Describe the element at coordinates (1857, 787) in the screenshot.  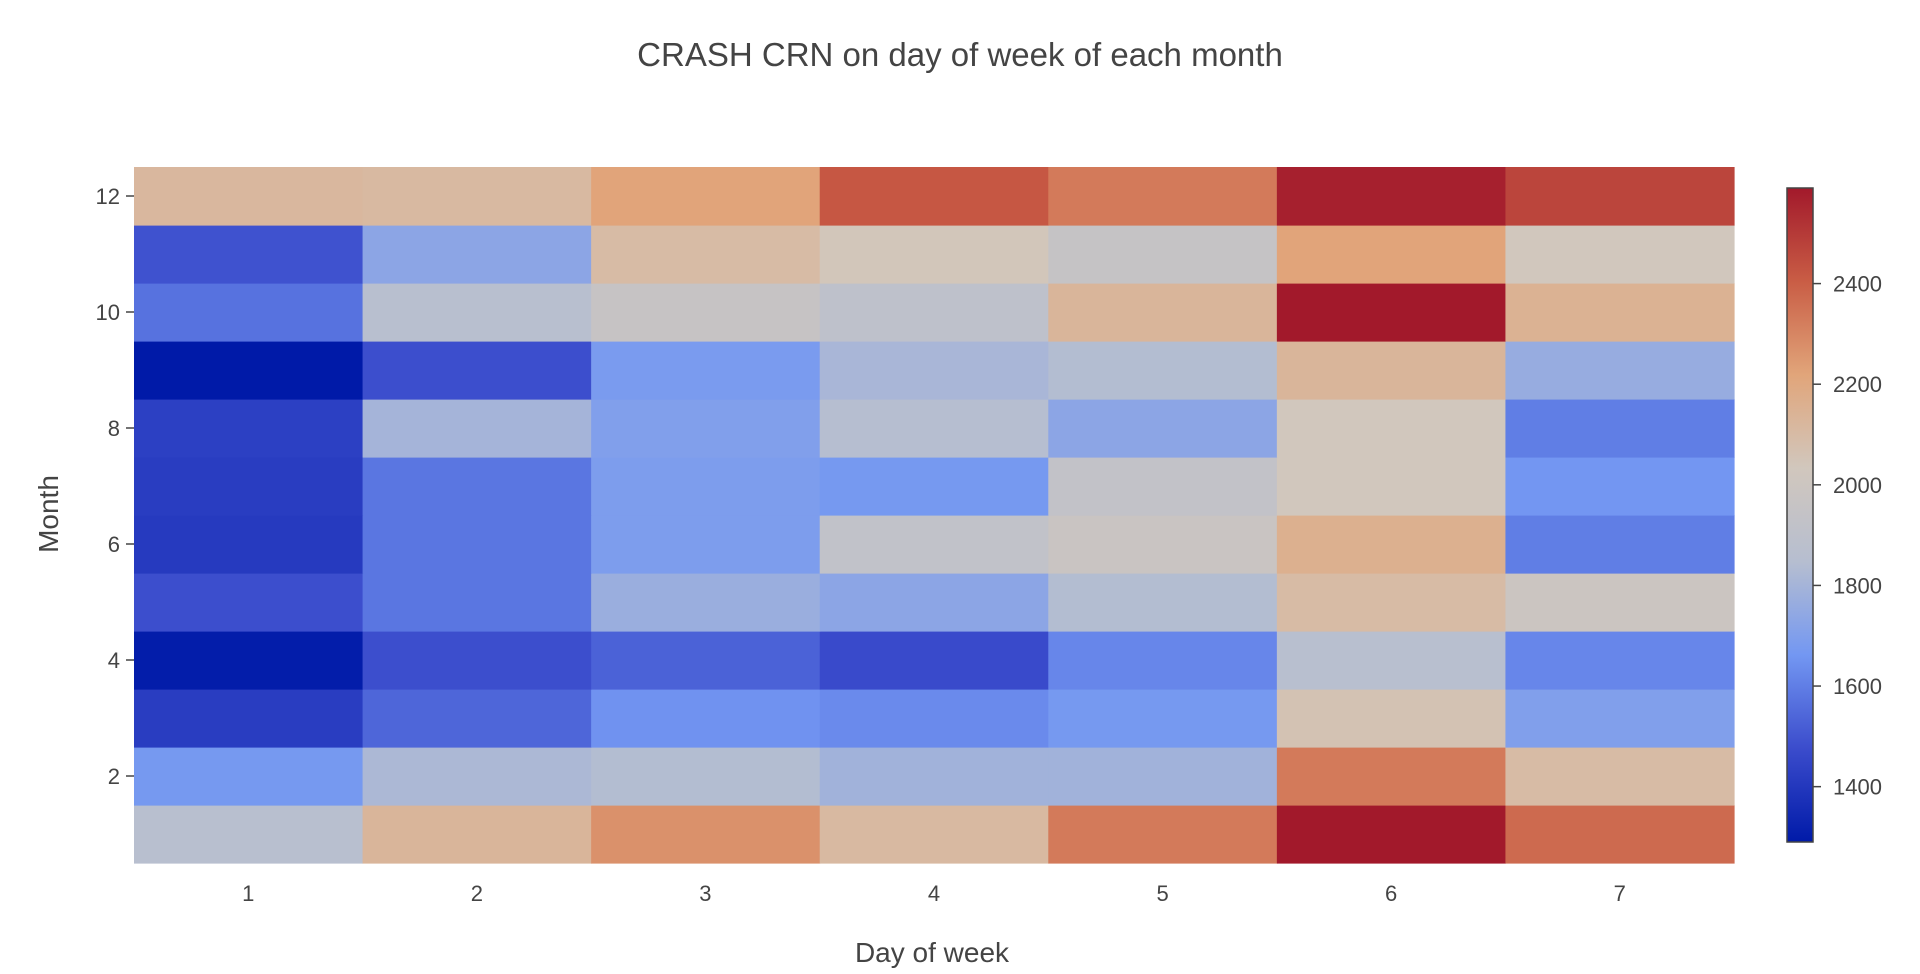
I see `colorbar-tick-label: 1400` at that location.